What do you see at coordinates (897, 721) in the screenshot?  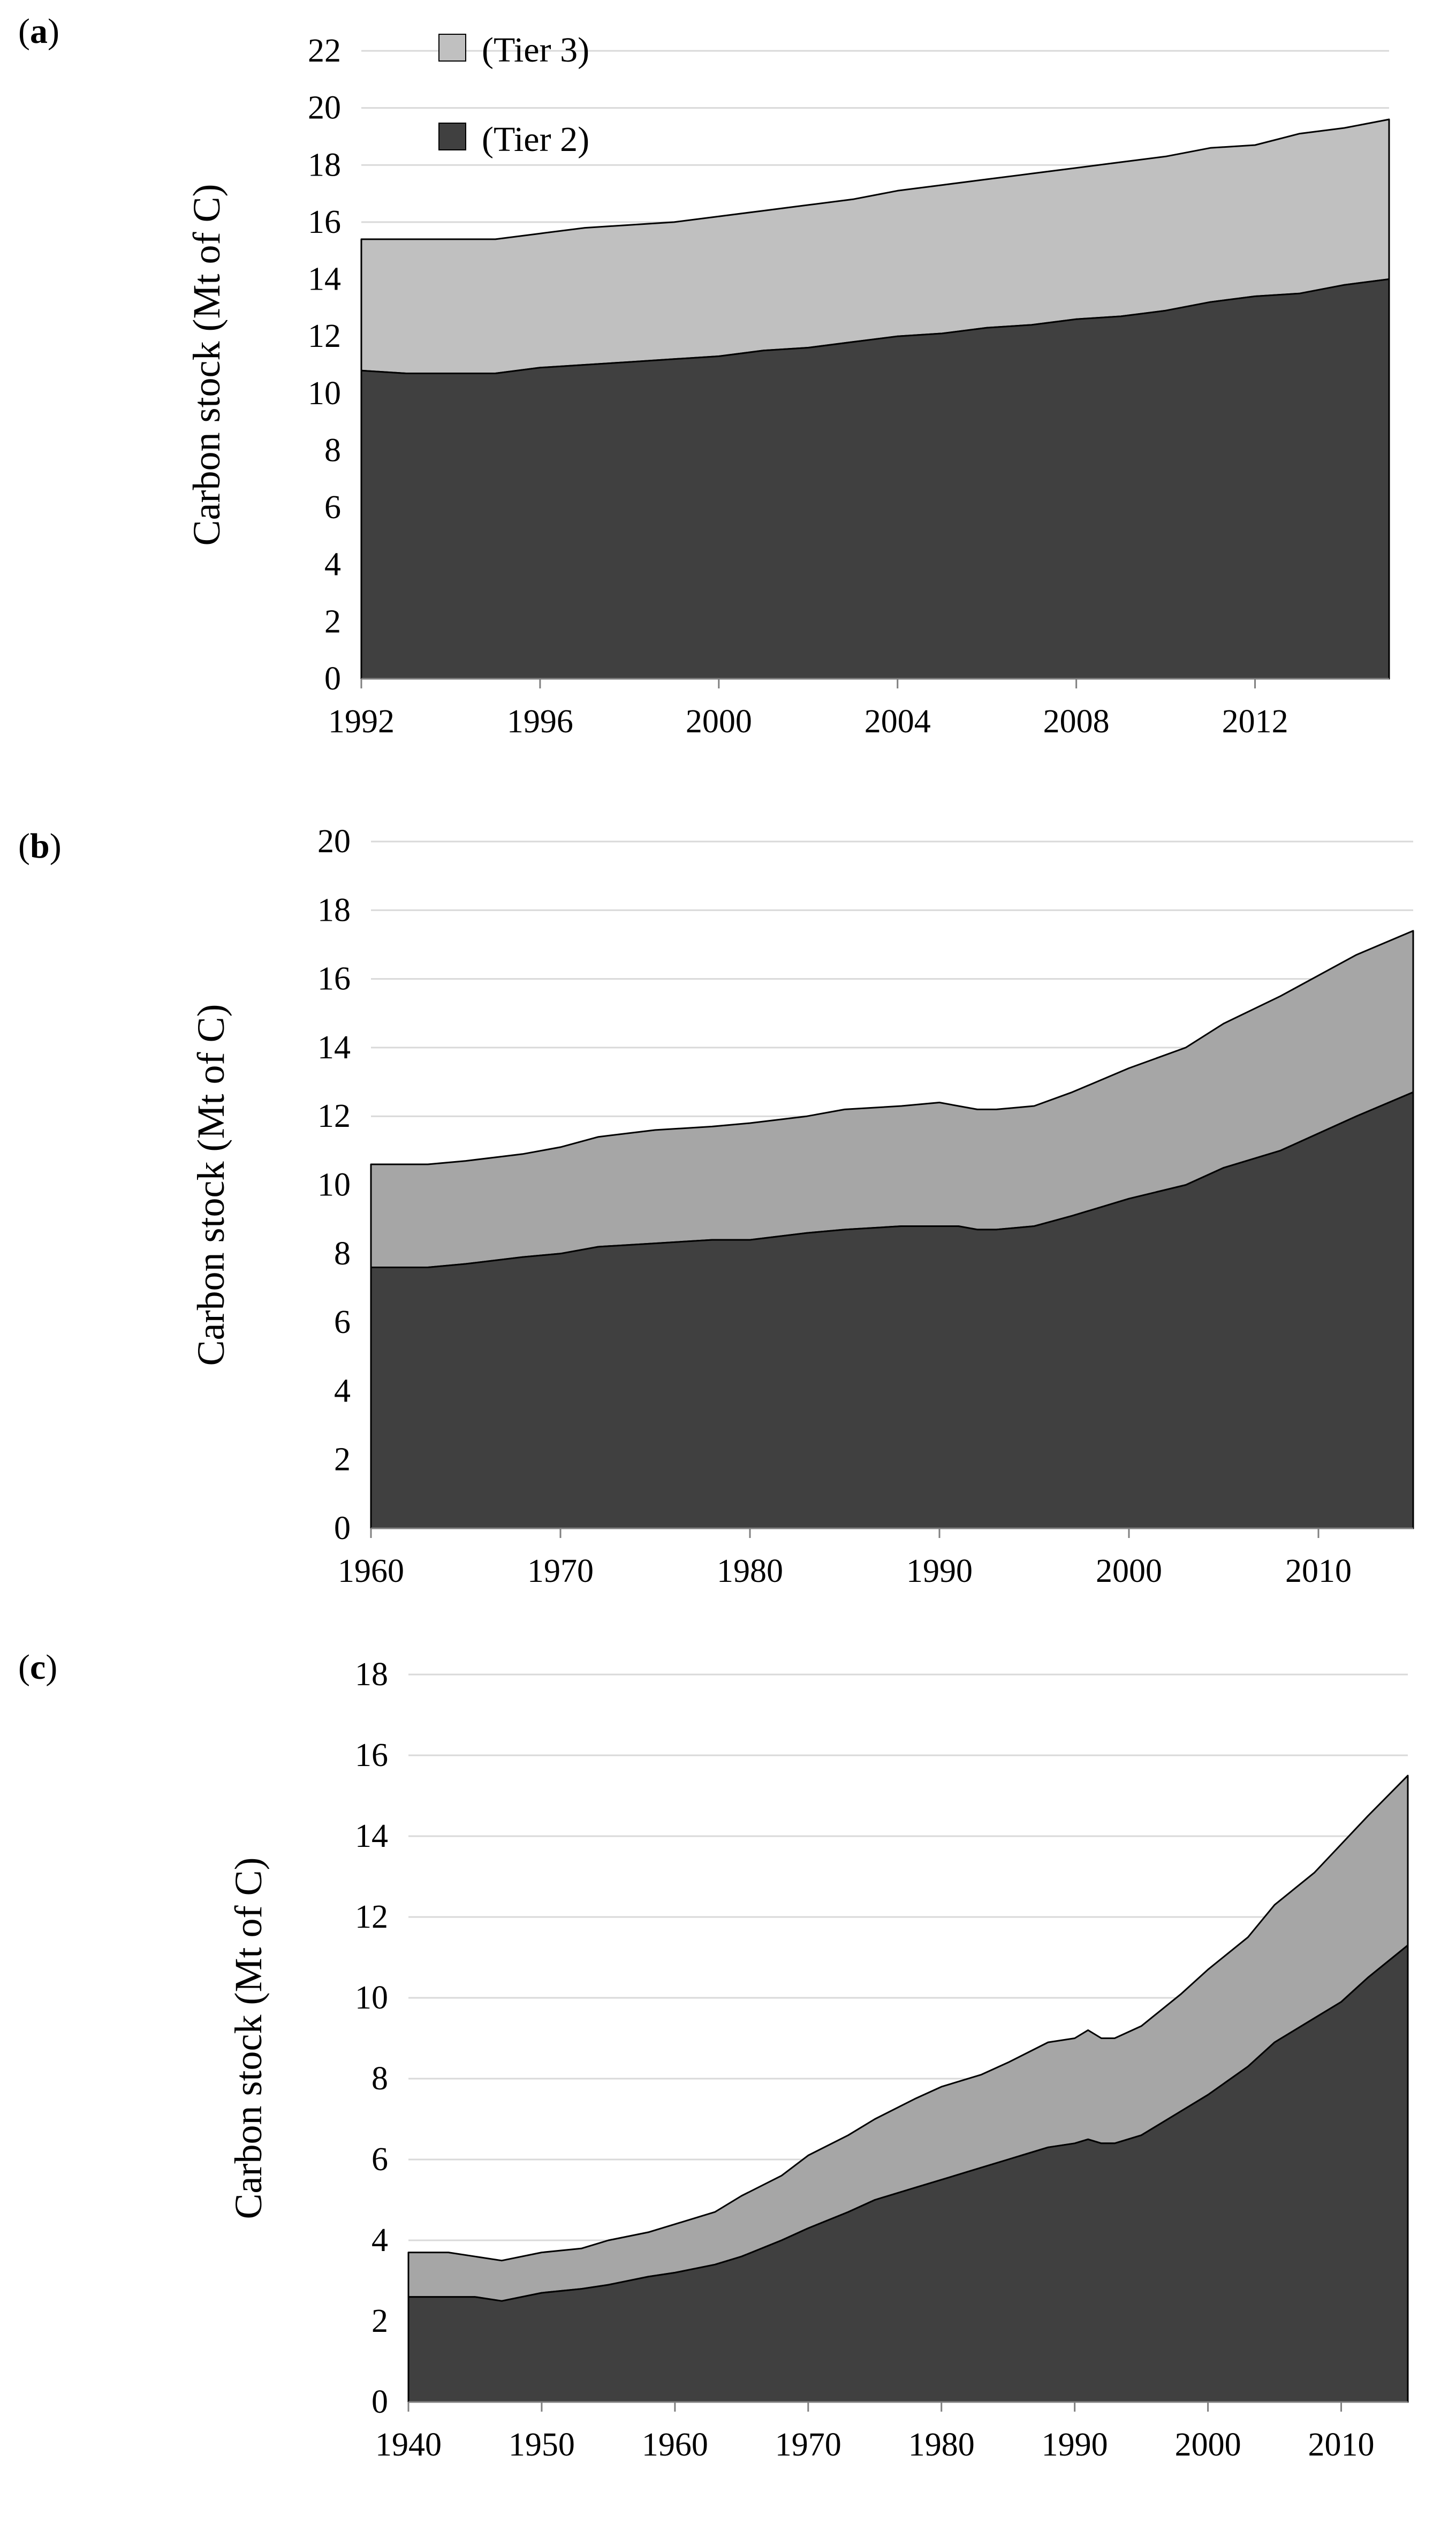 I see `x-tick-label: 2004` at bounding box center [897, 721].